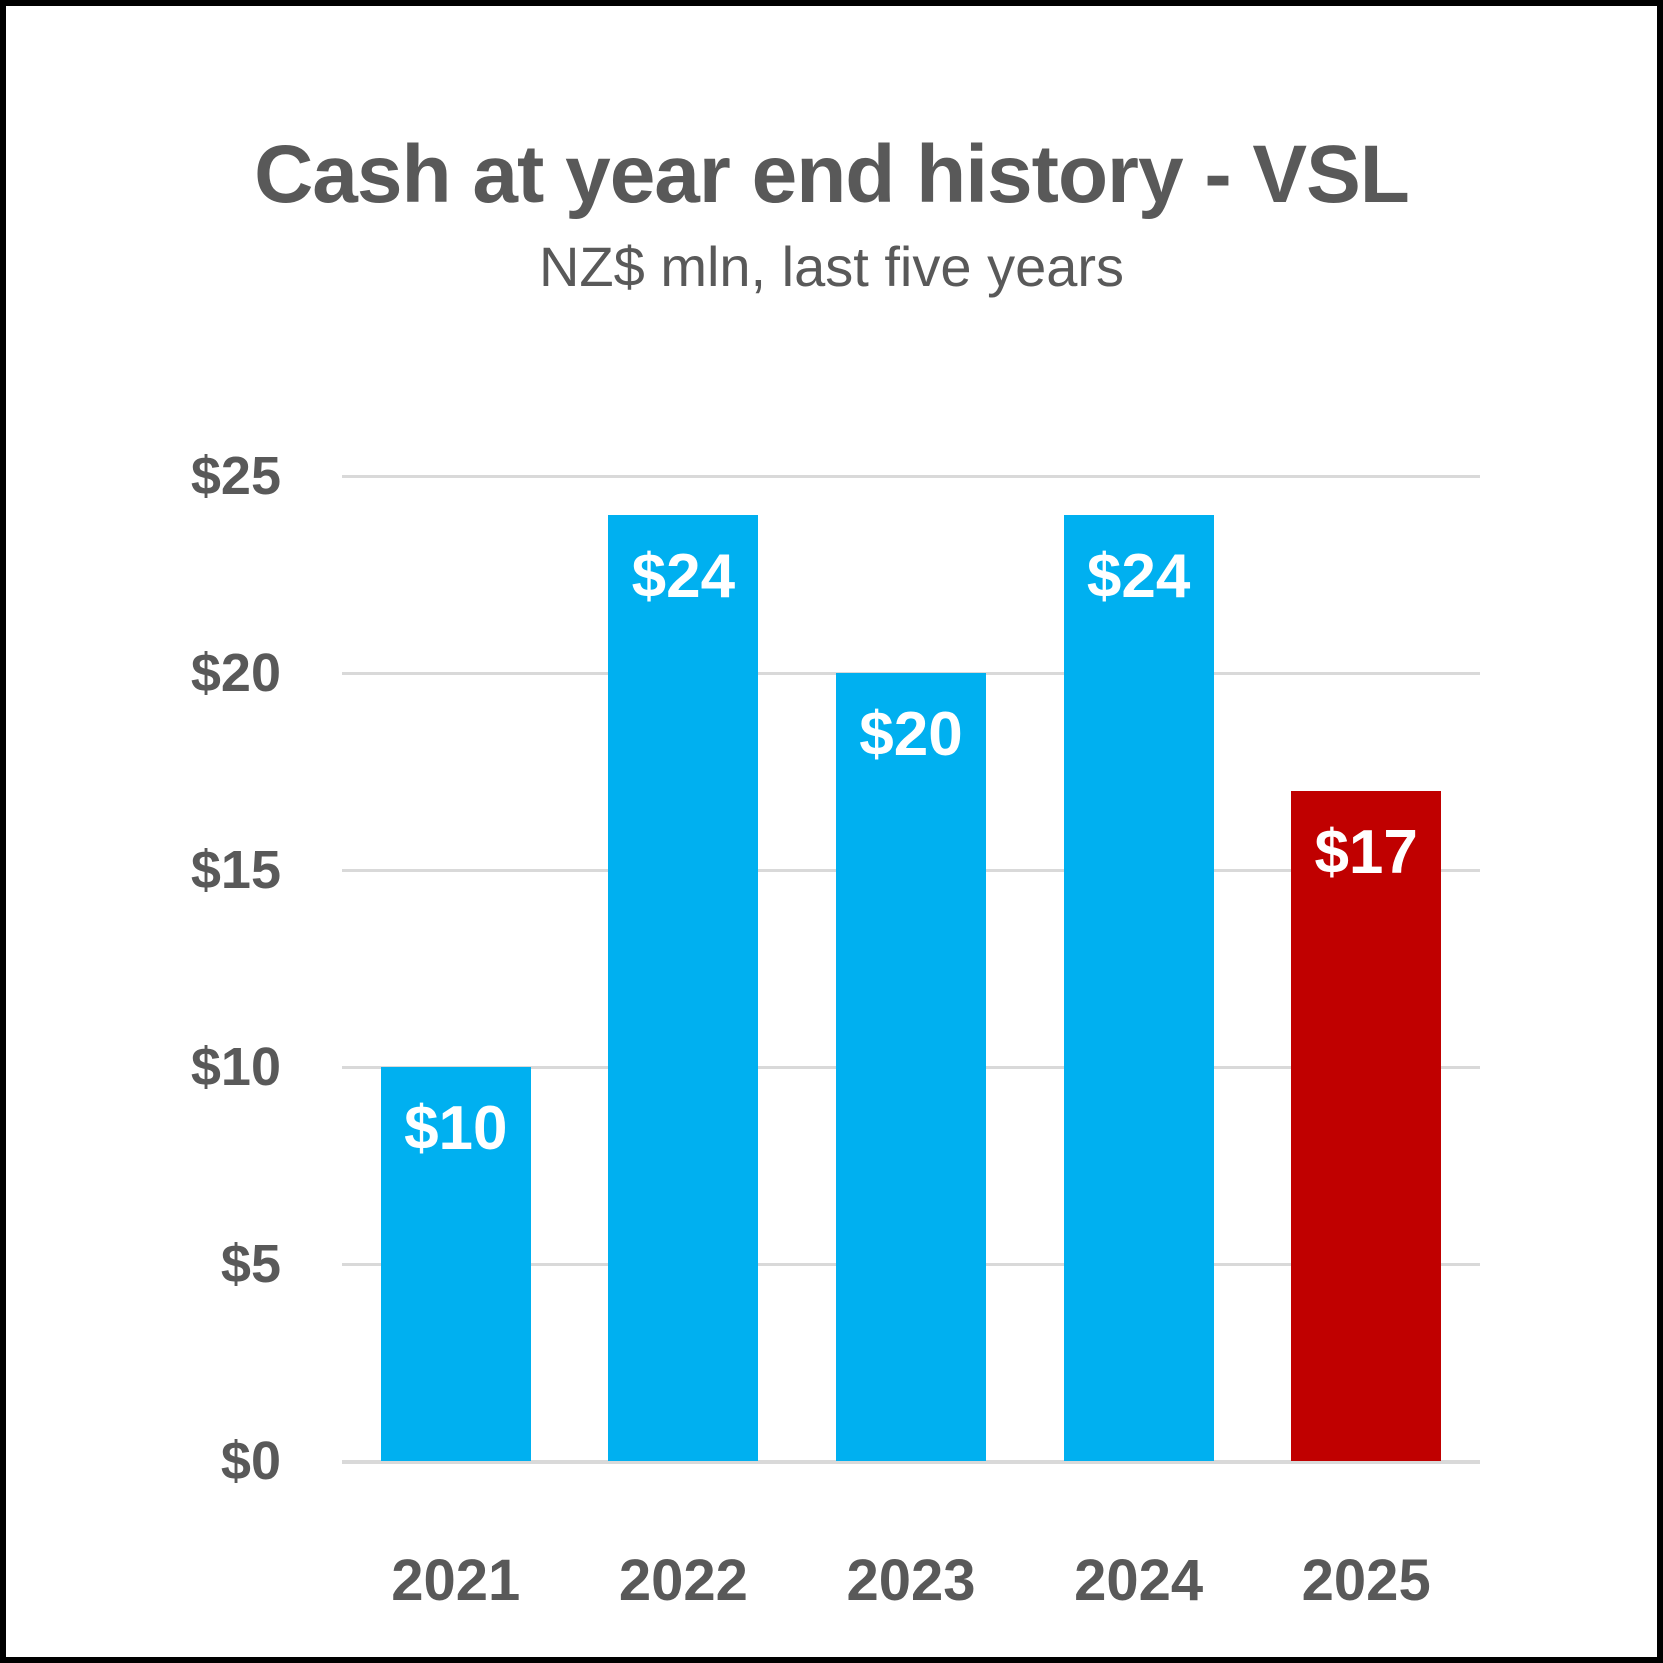 Image resolution: width=1663 pixels, height=1663 pixels. I want to click on x-axis-label-2025: 2025, so click(1366, 1580).